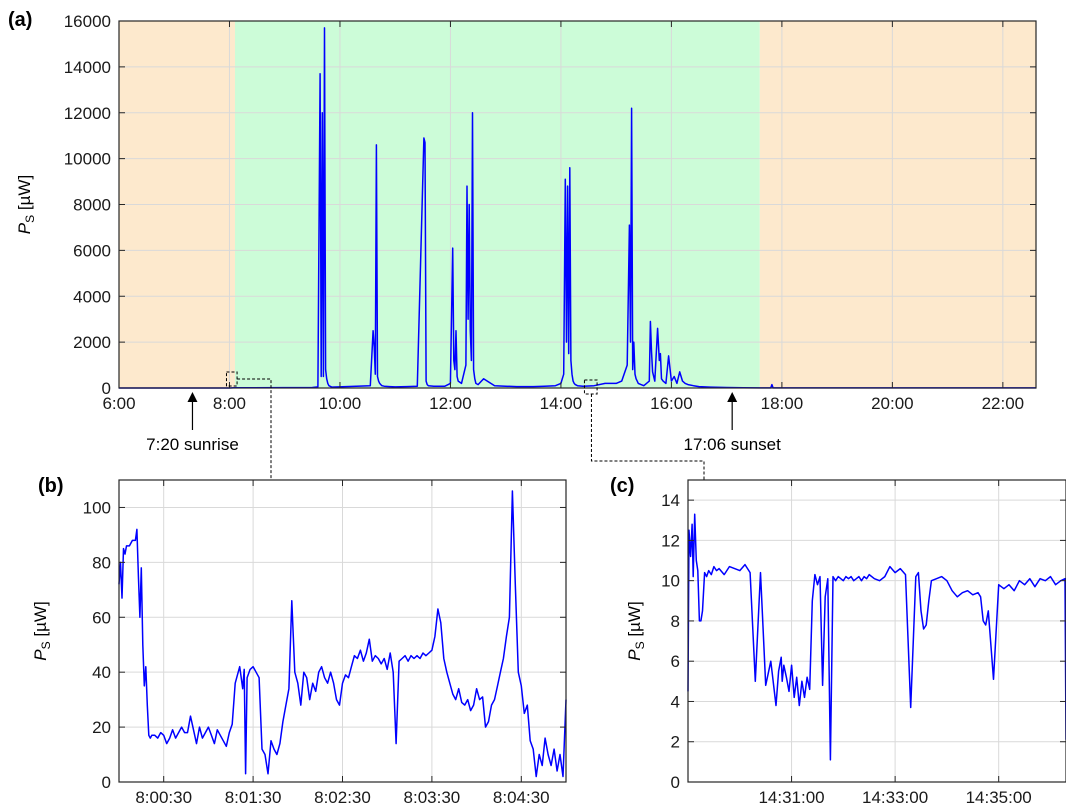 The width and height of the screenshot is (1066, 812). What do you see at coordinates (450, 403) in the screenshot?
I see `panel-a-xtick-label: 12:00` at bounding box center [450, 403].